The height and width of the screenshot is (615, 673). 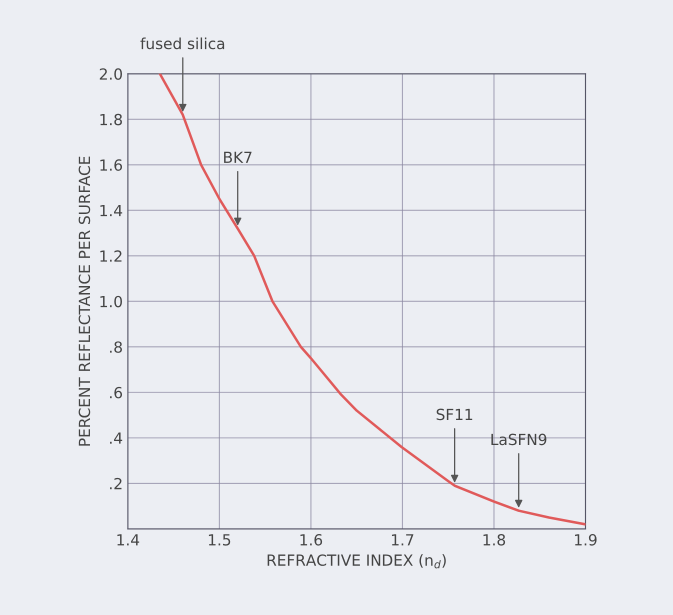 What do you see at coordinates (111, 302) in the screenshot?
I see `y-tick-label: 1.0` at bounding box center [111, 302].